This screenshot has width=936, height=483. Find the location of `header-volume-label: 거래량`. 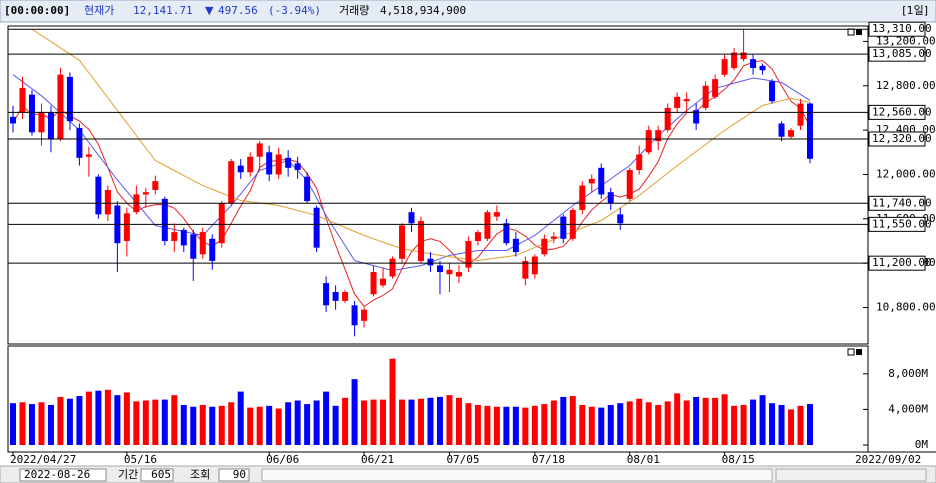

header-volume-label: 거래량 is located at coordinates (354, 10).